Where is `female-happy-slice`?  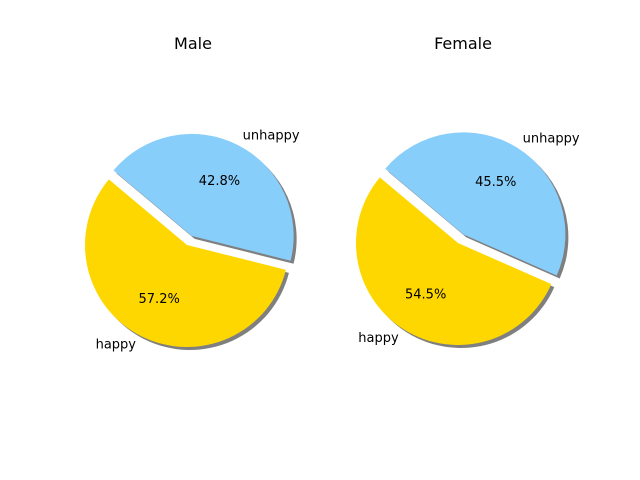
female-happy-slice is located at coordinates (453, 261).